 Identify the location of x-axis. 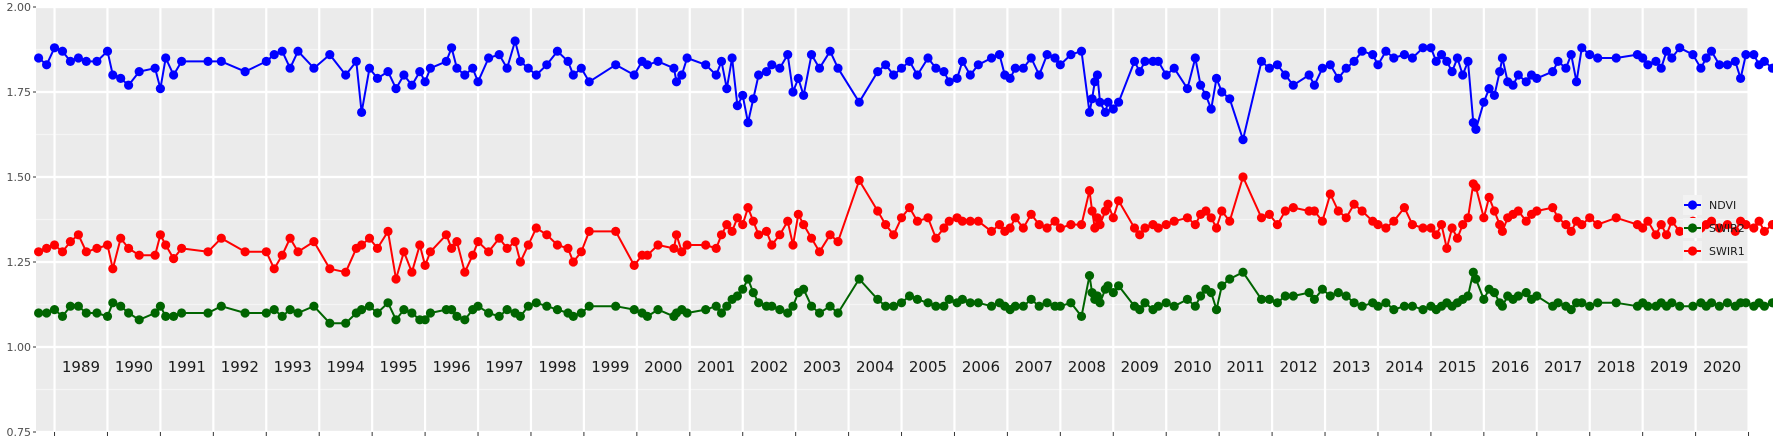
(902, 434).